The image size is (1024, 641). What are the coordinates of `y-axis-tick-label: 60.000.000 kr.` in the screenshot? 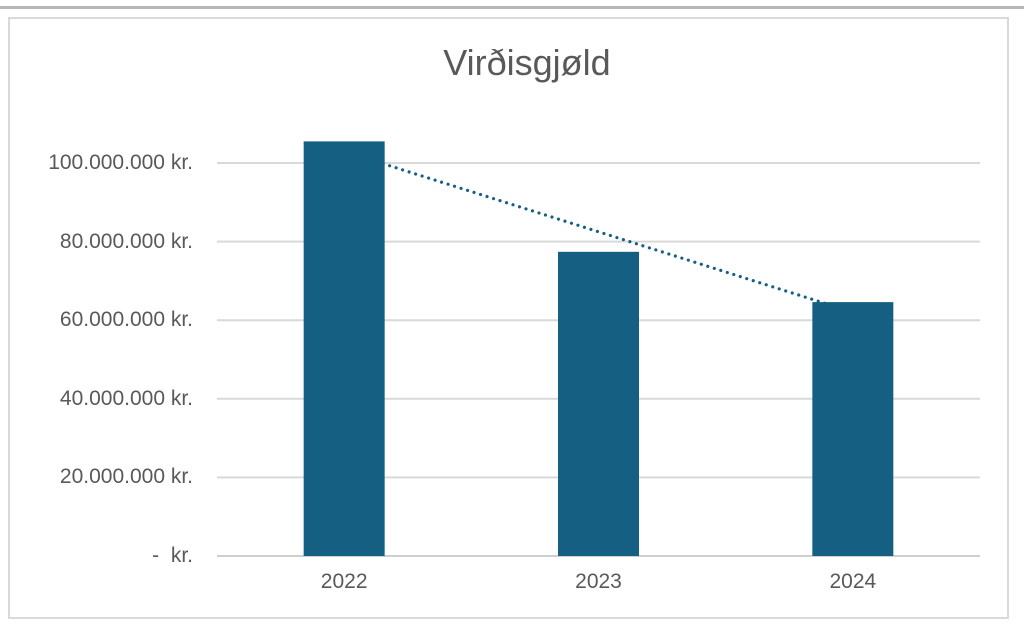 It's located at (126, 320).